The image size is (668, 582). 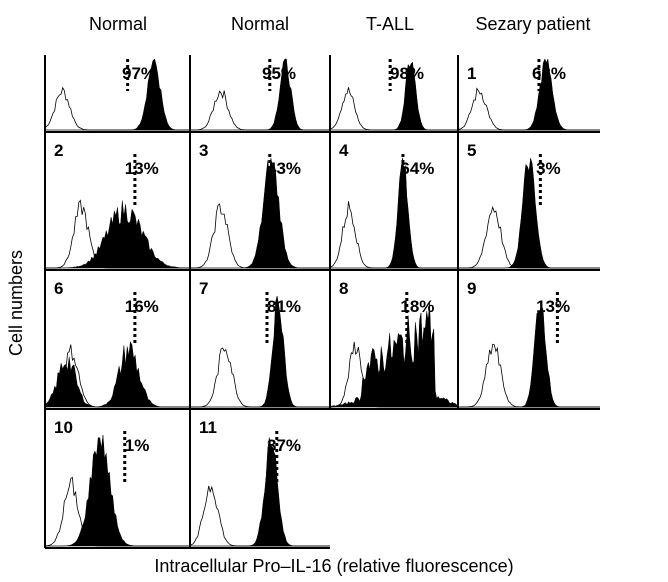 I want to click on column-header-normal-2: Normal, so click(x=259, y=24).